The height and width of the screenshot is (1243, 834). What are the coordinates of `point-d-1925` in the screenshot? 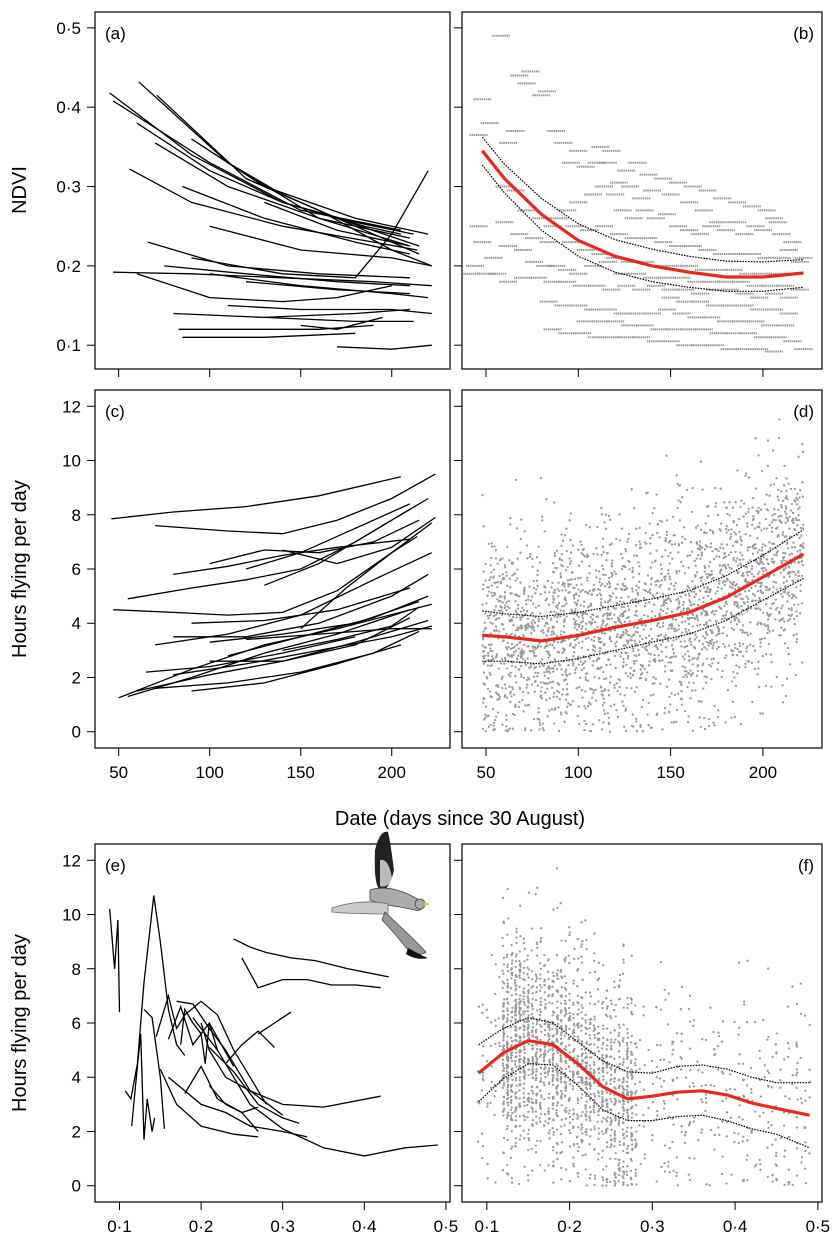 It's located at (711, 643).